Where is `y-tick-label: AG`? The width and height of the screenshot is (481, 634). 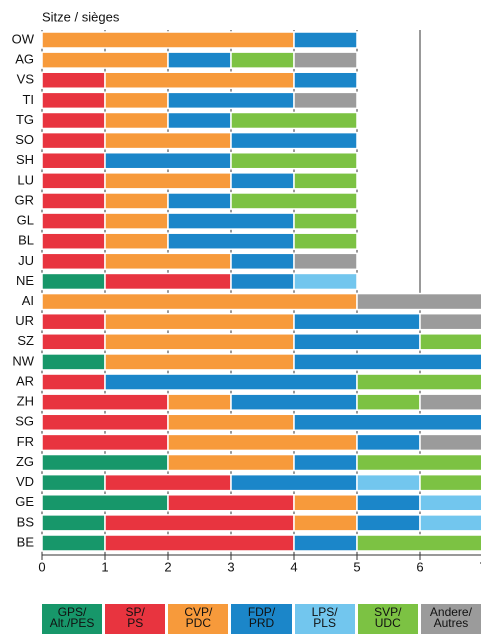
y-tick-label: AG is located at coordinates (24, 59).